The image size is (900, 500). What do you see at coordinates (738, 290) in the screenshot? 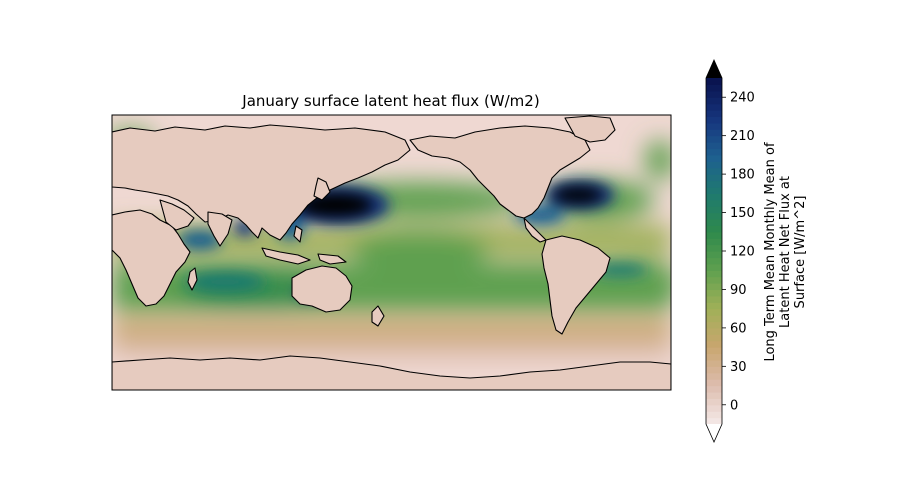
I see `colorbar-tick-label: 90` at bounding box center [738, 290].